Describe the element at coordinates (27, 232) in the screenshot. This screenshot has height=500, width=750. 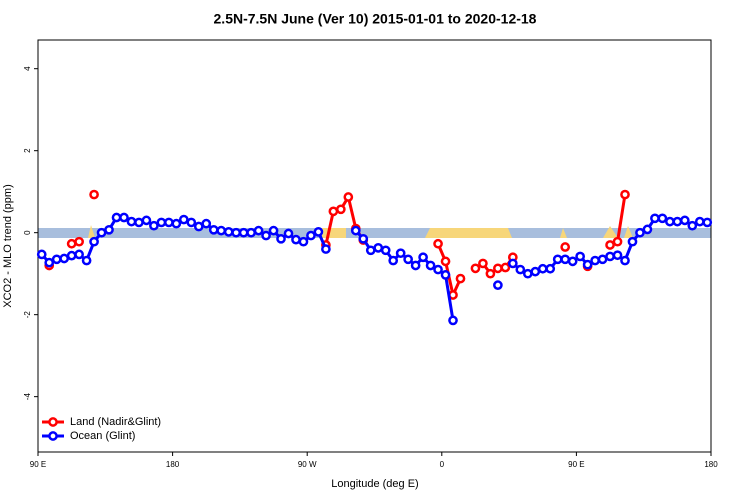
I see `y-tick-label: 0` at that location.